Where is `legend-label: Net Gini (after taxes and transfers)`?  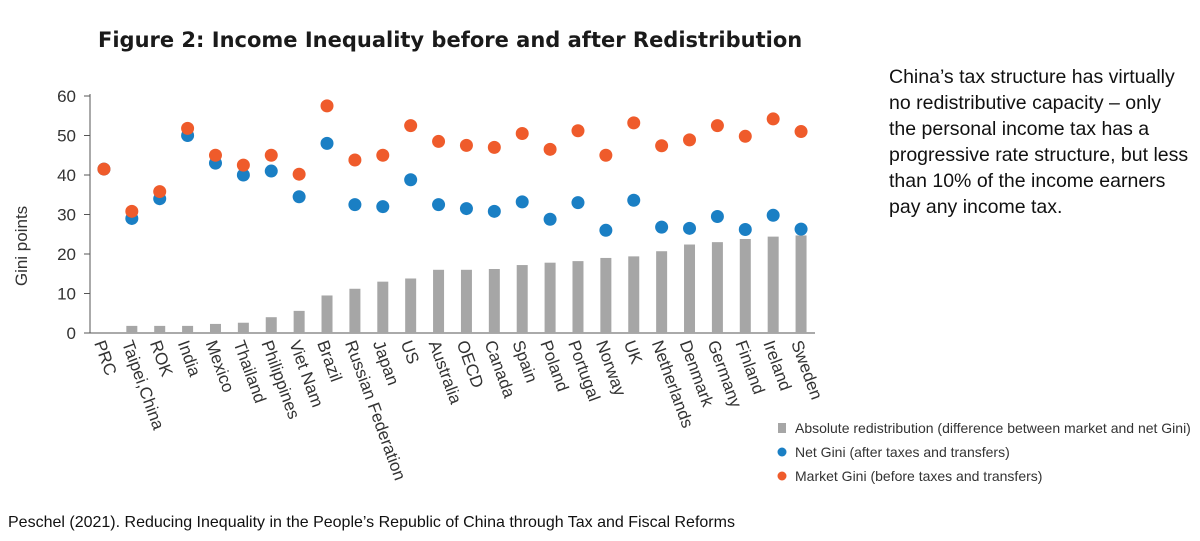
legend-label: Net Gini (after taxes and transfers) is located at coordinates (902, 452).